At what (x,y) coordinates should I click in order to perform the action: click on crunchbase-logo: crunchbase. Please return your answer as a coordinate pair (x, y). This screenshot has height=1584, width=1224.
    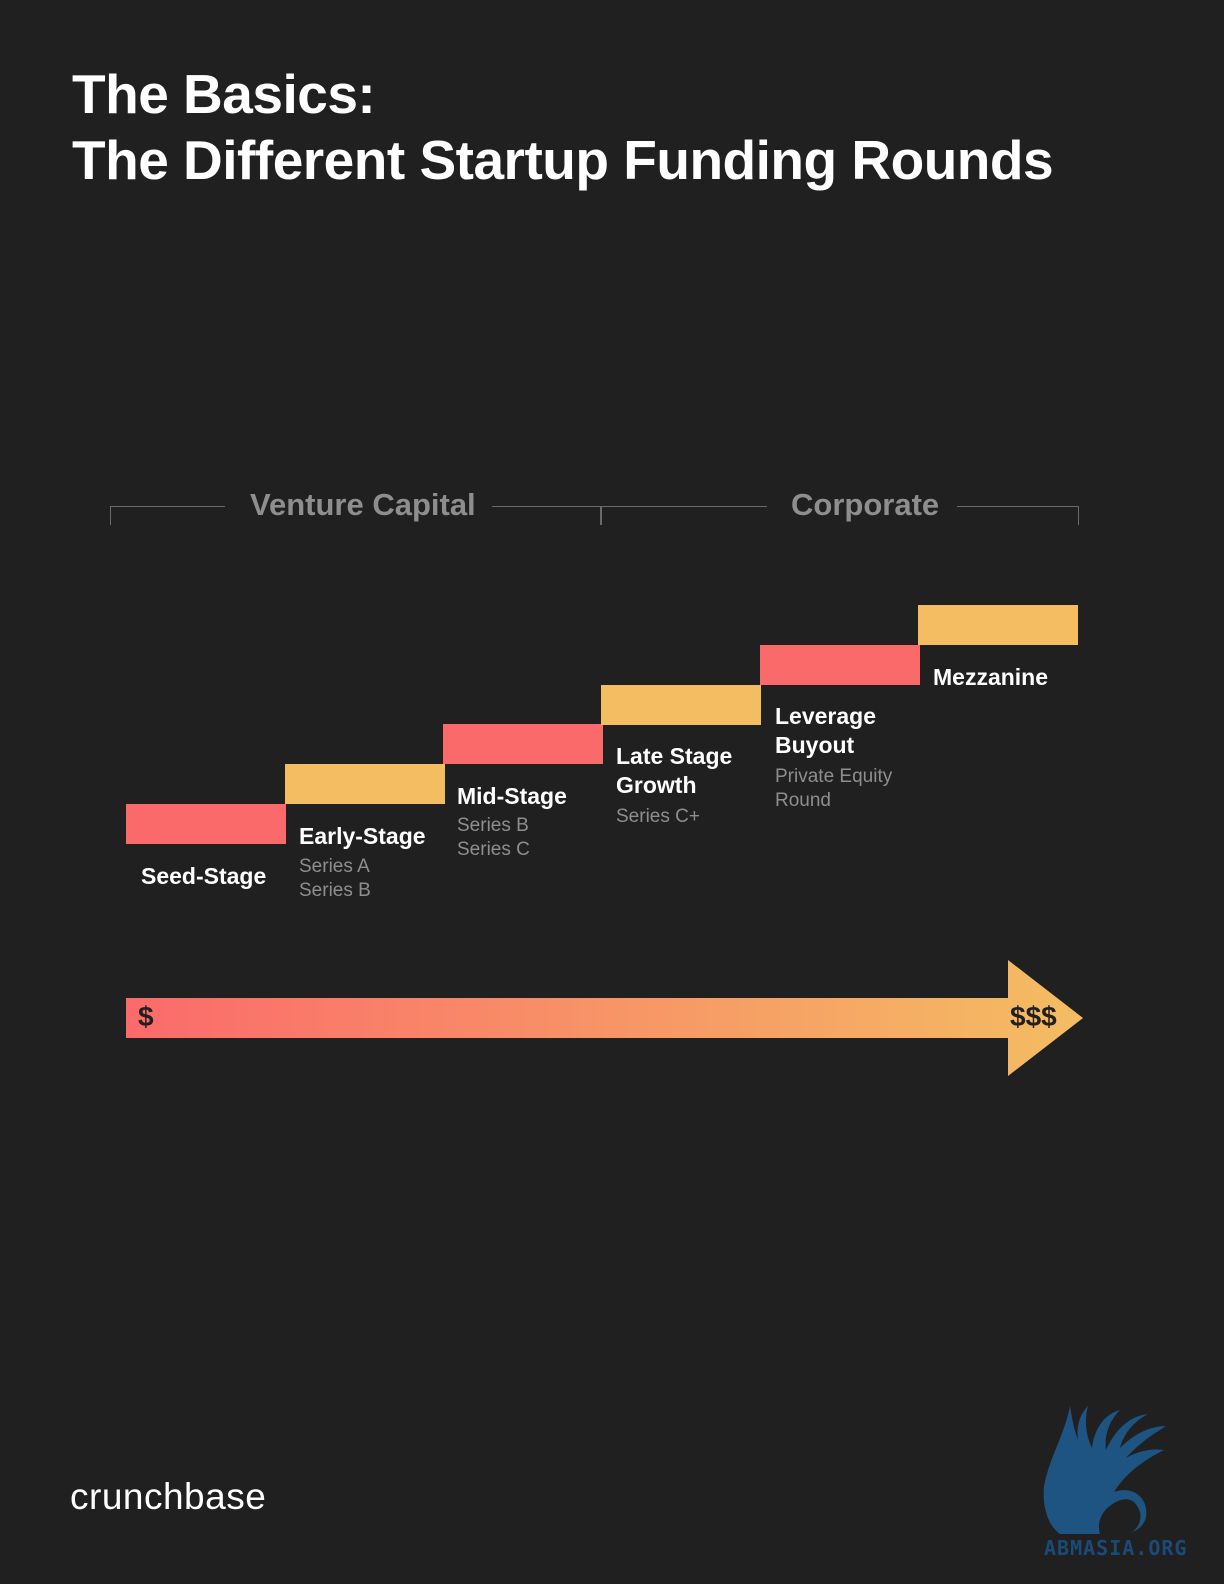
    Looking at the image, I should click on (168, 1496).